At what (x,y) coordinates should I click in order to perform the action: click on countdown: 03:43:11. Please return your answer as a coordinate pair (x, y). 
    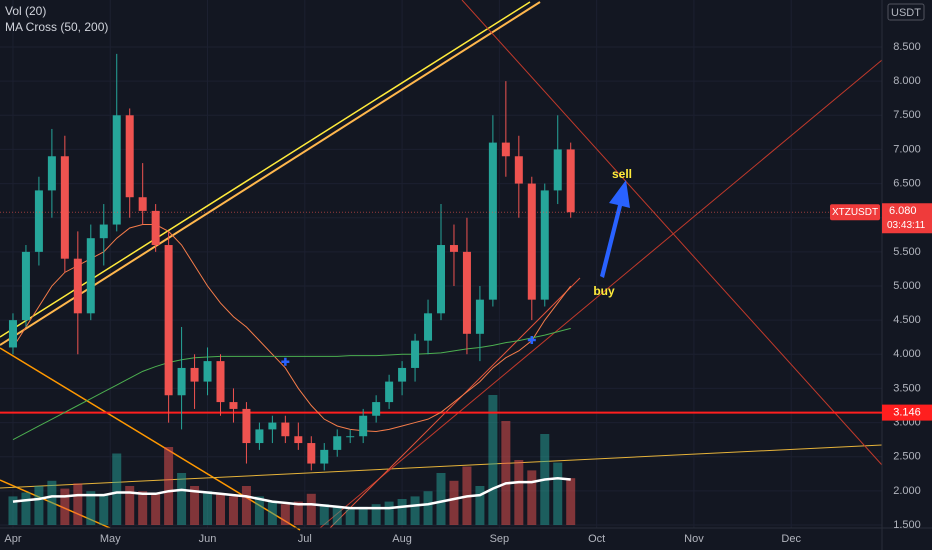
    Looking at the image, I should click on (906, 225).